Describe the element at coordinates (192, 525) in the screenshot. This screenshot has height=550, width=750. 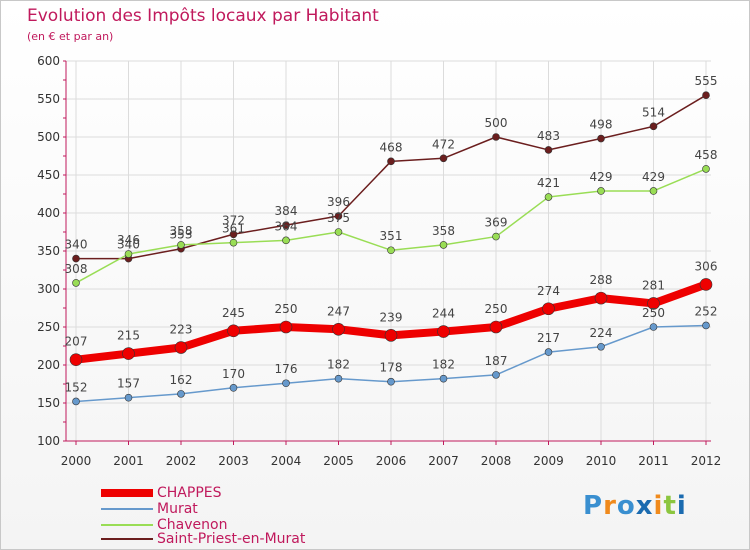
I see `legend-label-chavenon: Chavenon` at that location.